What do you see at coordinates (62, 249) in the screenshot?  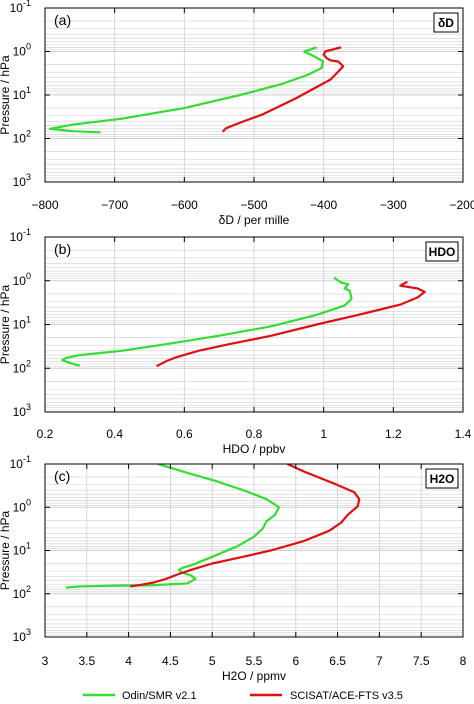 I see `panel-label: (b)` at bounding box center [62, 249].